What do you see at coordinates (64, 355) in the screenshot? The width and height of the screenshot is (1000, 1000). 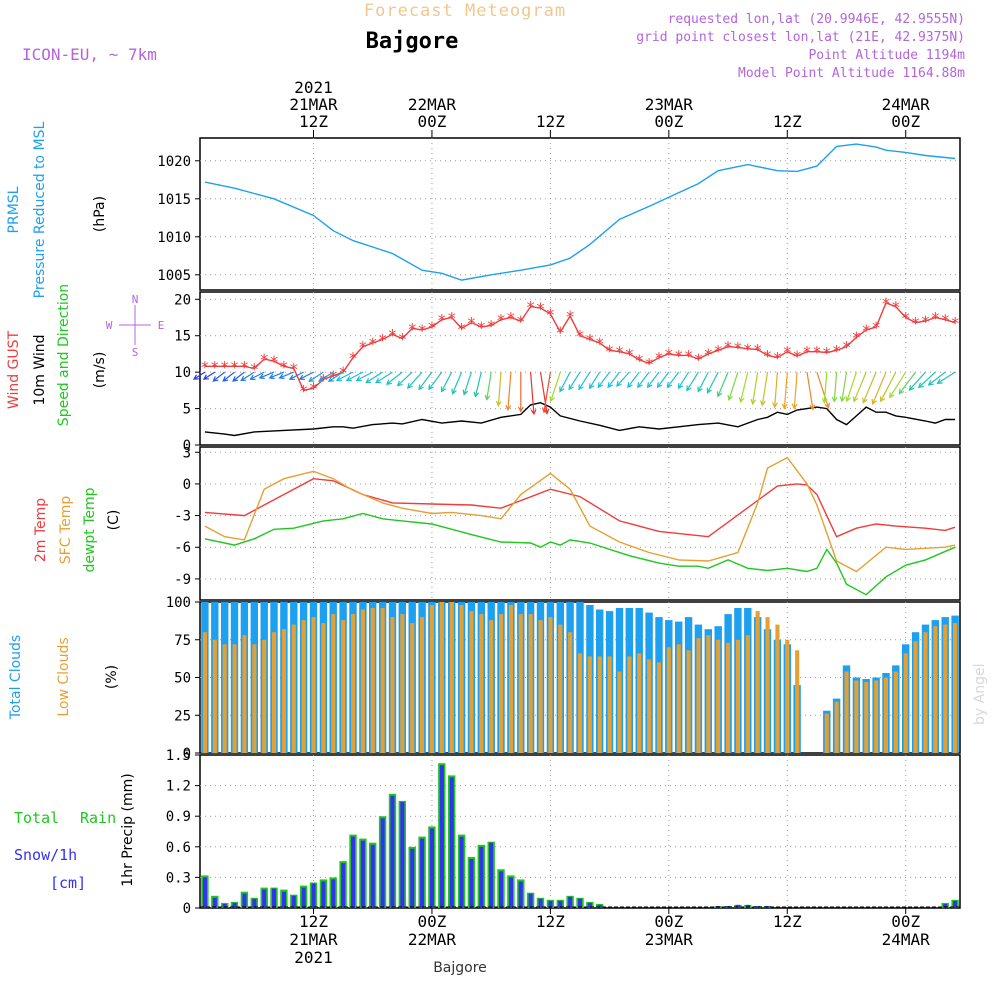 I see `panel-label: Speed and Direction` at bounding box center [64, 355].